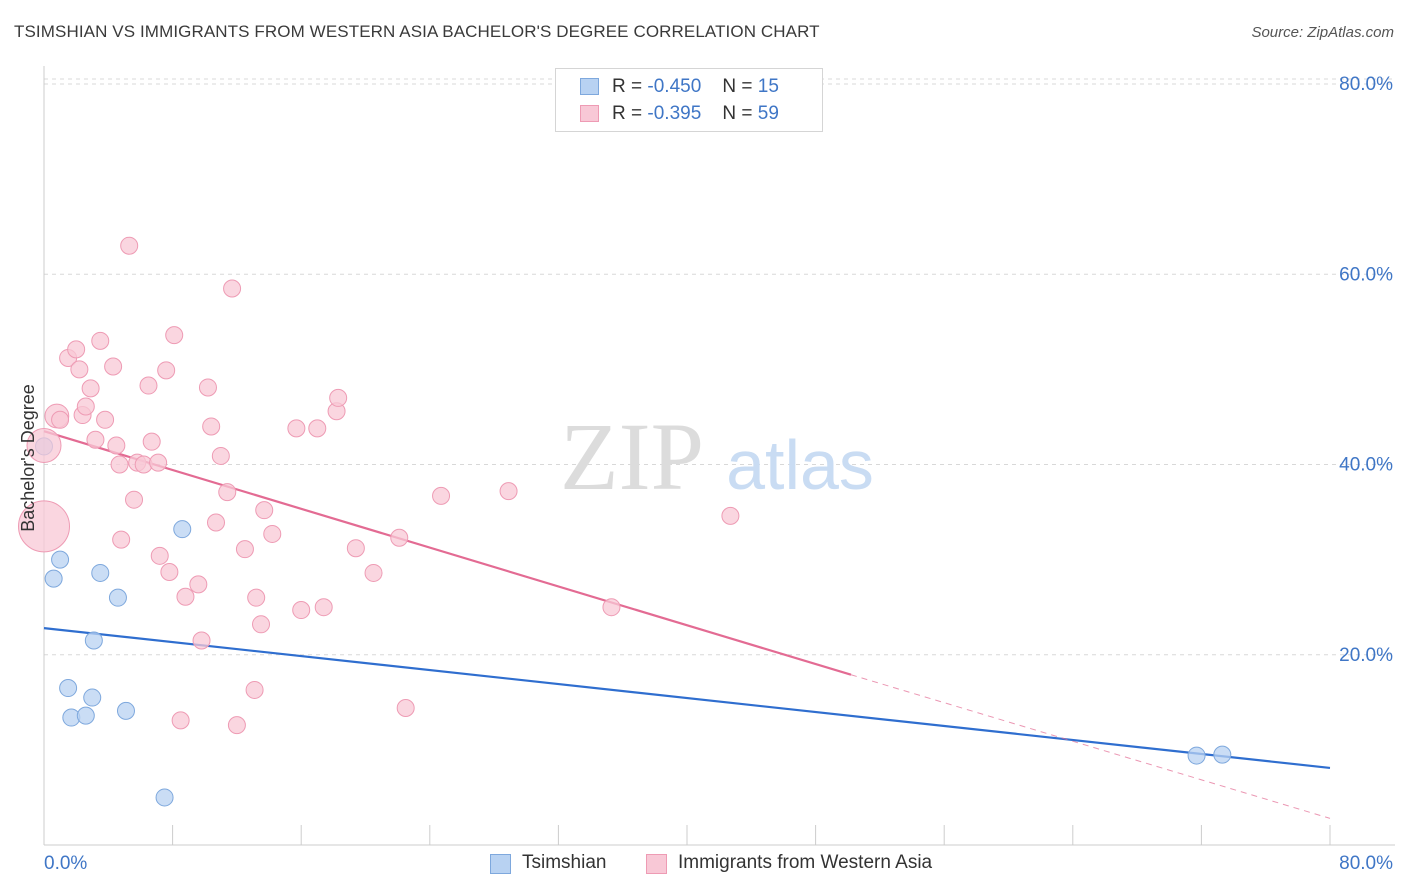  Describe the element at coordinates (689, 100) in the screenshot. I see `stats-legend: R = -0.450 N = 15 R = -0.395 N = 59` at that location.